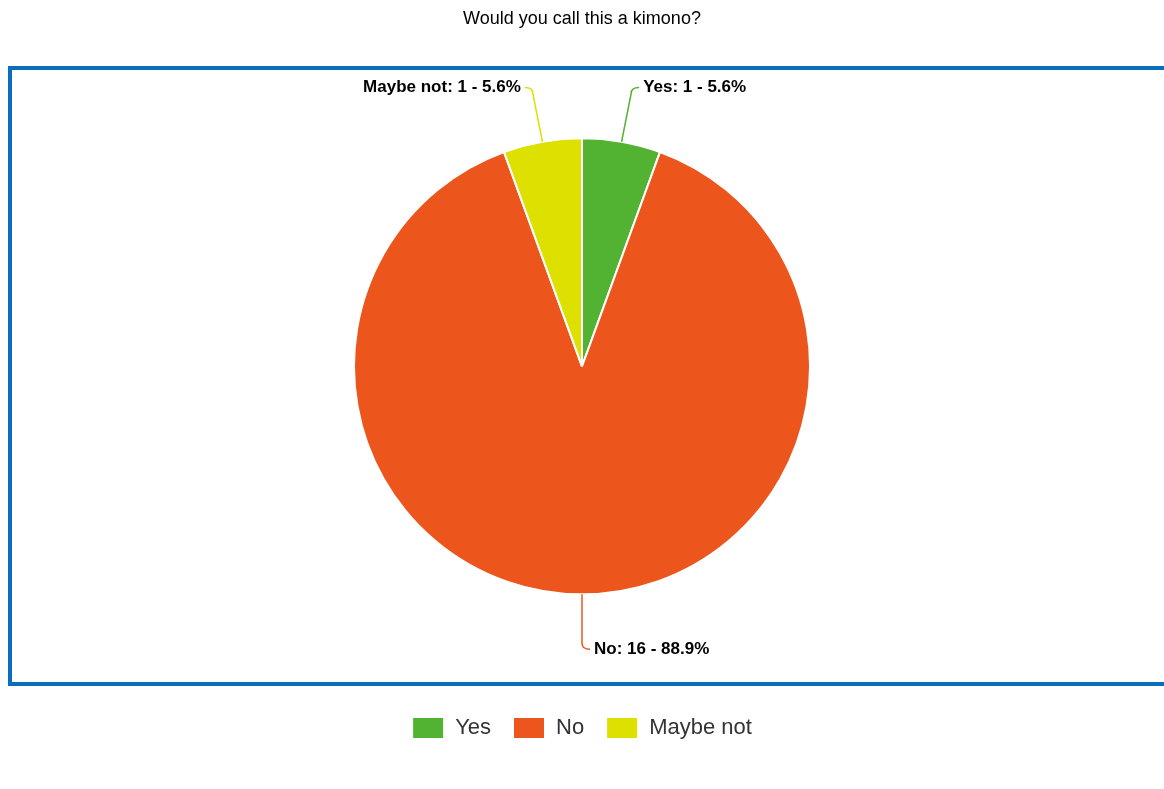  What do you see at coordinates (652, 648) in the screenshot?
I see `data-label: No: 16 - 88.9%` at bounding box center [652, 648].